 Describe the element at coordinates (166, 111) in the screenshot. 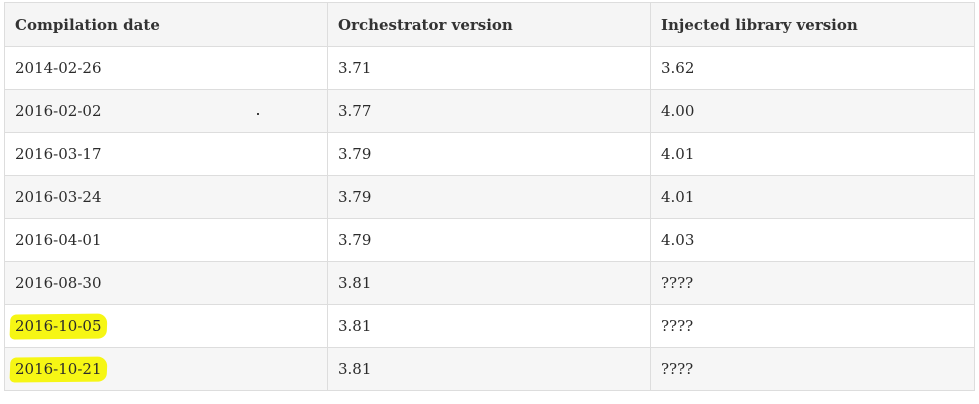

I see `cell-compilation-date: 2016-02-02` at that location.